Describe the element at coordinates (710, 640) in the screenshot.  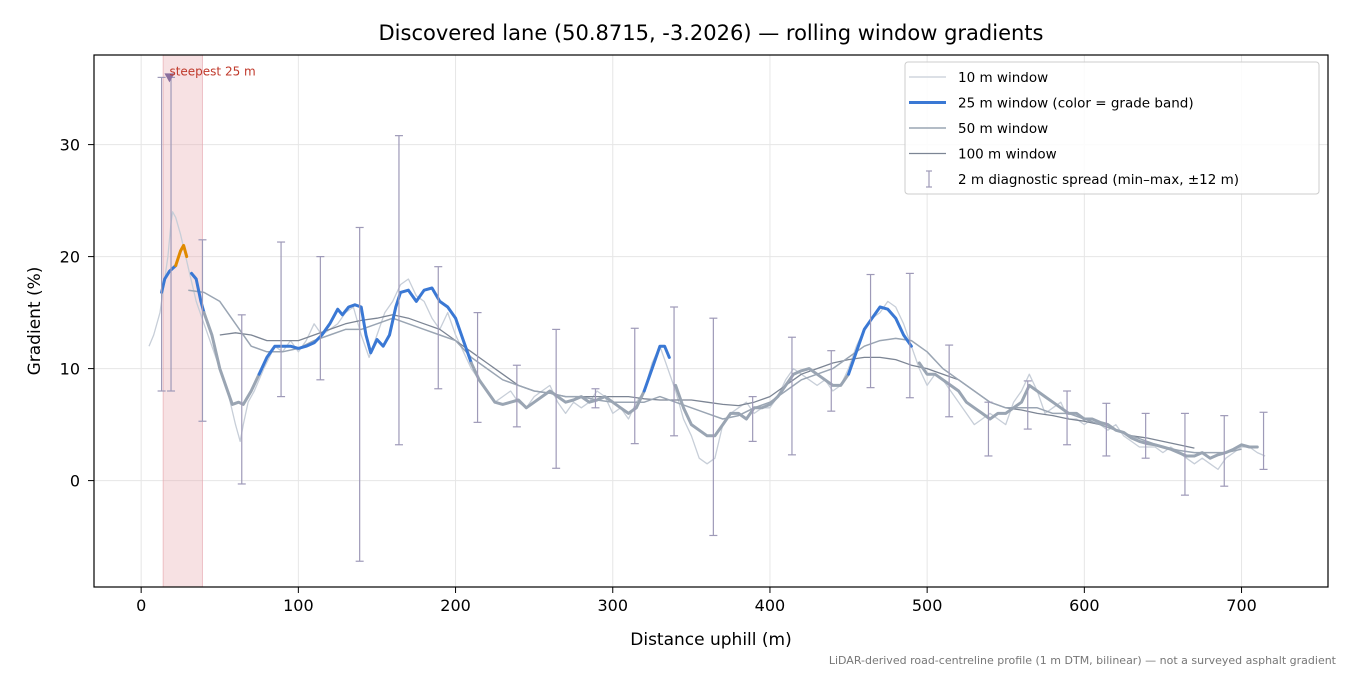
I see `x-axis-label: Distance uphill (m)` at that location.